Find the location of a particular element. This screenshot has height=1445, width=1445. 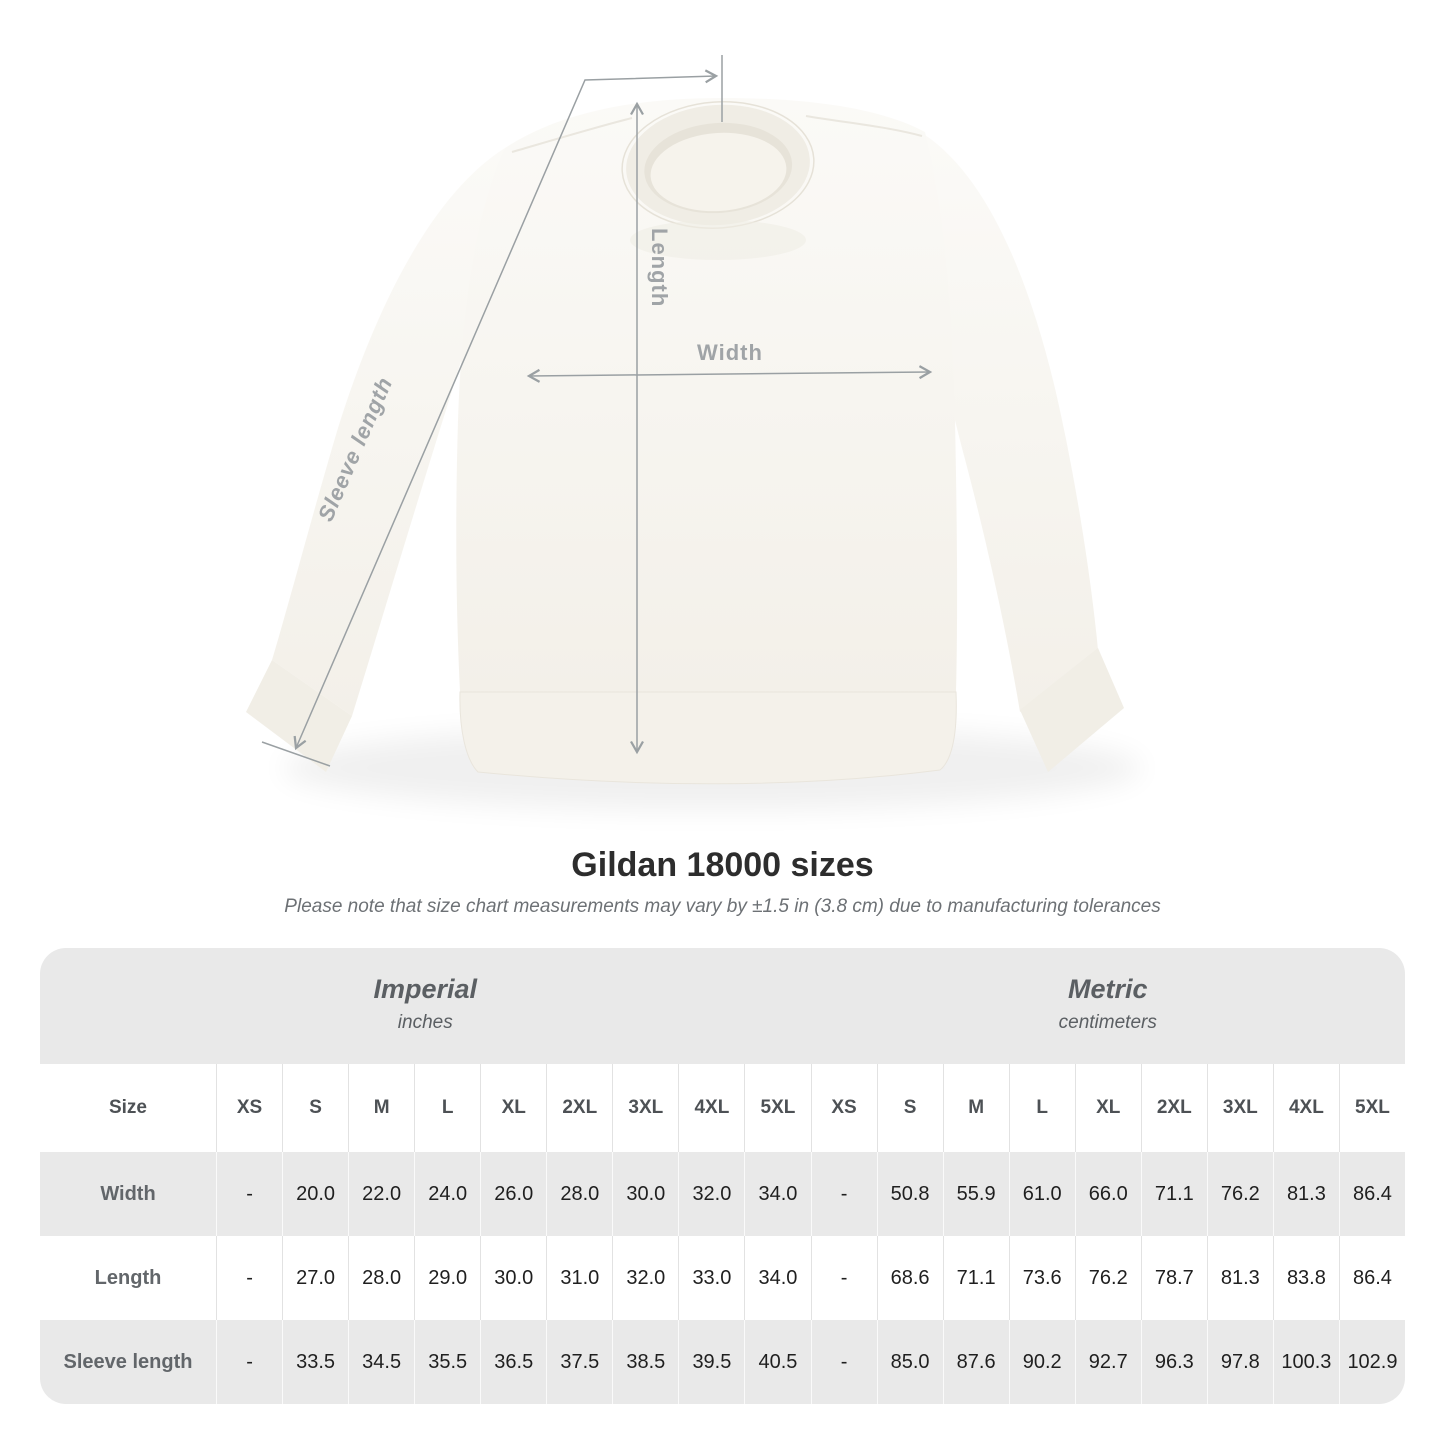

value-cell: 37.5 is located at coordinates (579, 1362).